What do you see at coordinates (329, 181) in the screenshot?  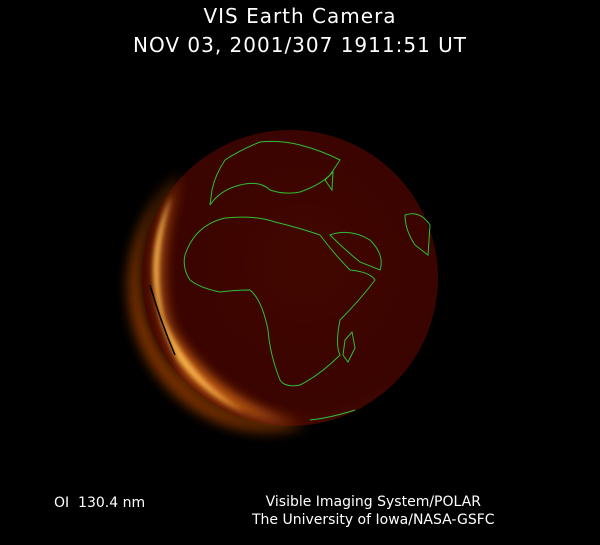 I see `caspian-outline` at bounding box center [329, 181].